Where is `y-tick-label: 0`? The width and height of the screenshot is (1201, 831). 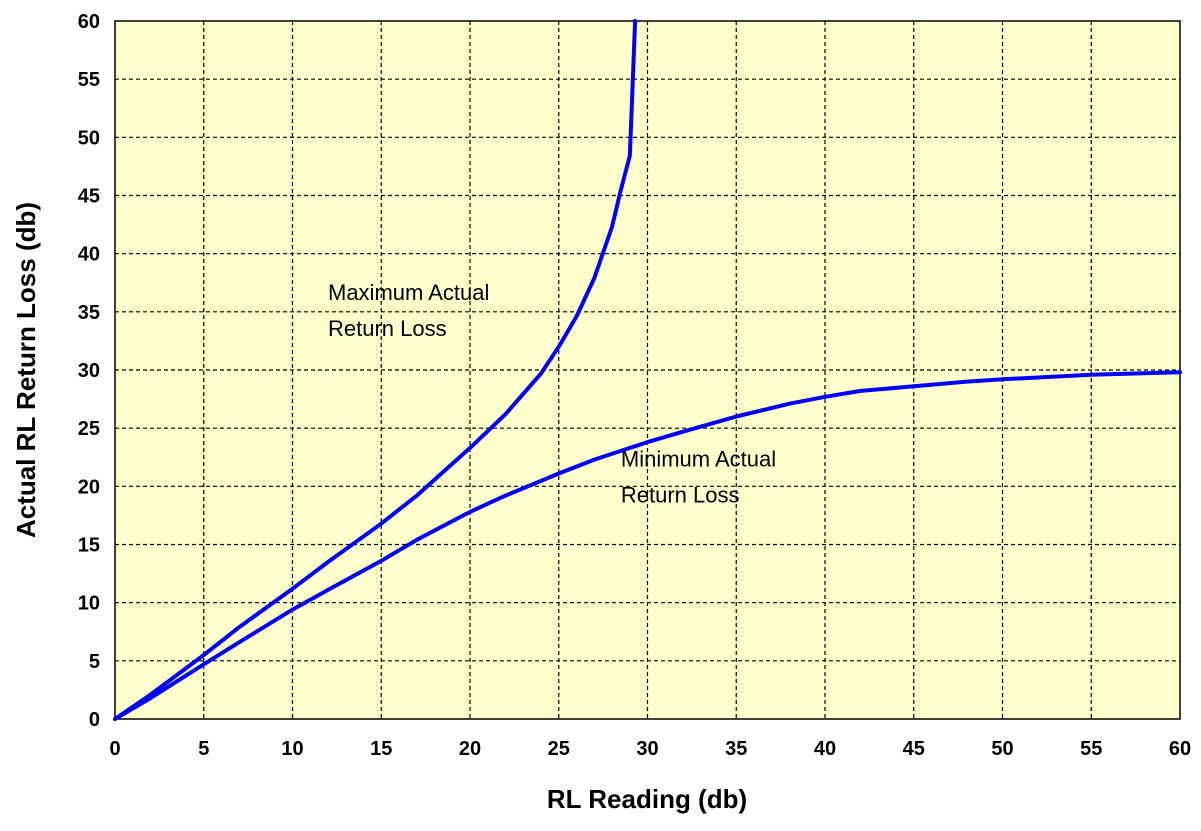
y-tick-label: 0 is located at coordinates (94, 720).